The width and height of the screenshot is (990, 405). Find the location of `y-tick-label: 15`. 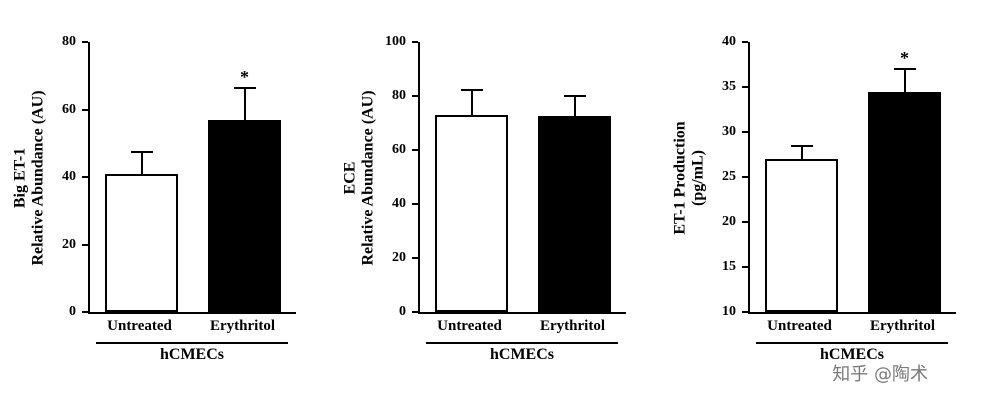

y-tick-label: 15 is located at coordinates (729, 266).